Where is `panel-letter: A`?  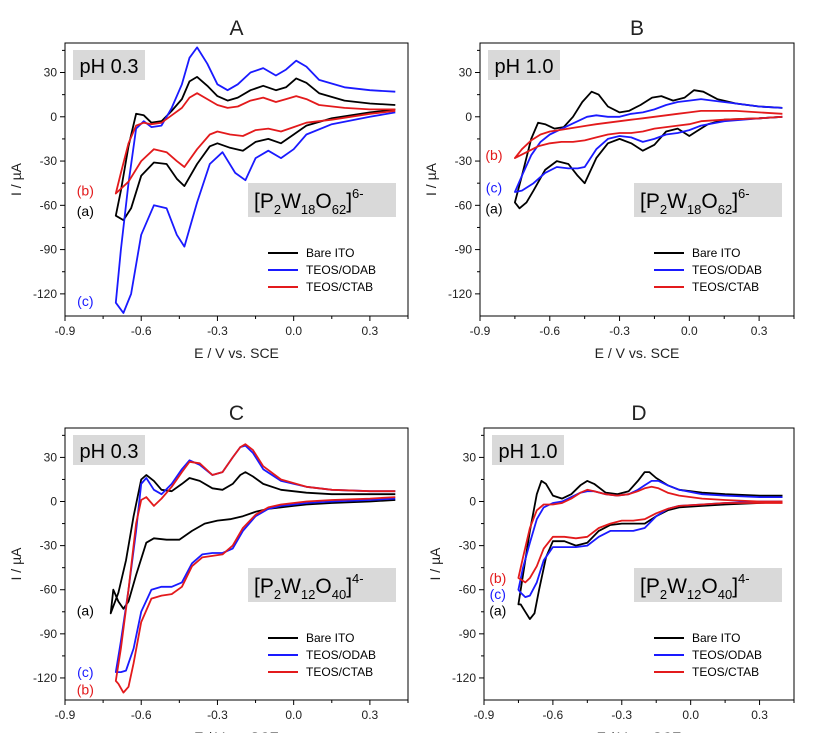
panel-letter: A is located at coordinates (236, 28).